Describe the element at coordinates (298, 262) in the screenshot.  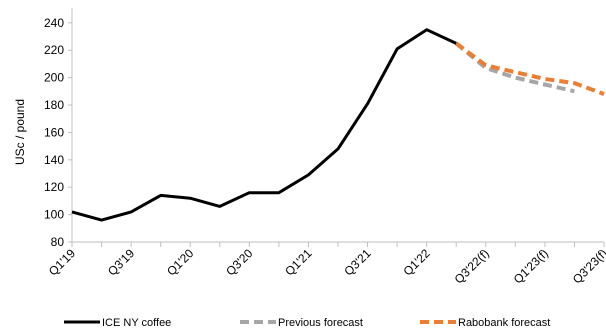
I see `x-tick-label: Q1'21` at that location.